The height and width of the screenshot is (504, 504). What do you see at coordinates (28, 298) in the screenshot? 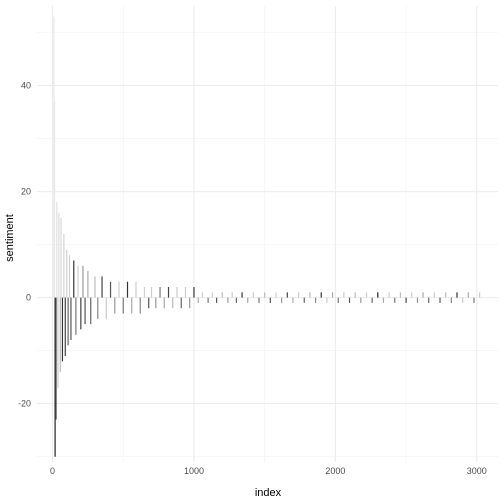
I see `y-tick-label: 0` at bounding box center [28, 298].